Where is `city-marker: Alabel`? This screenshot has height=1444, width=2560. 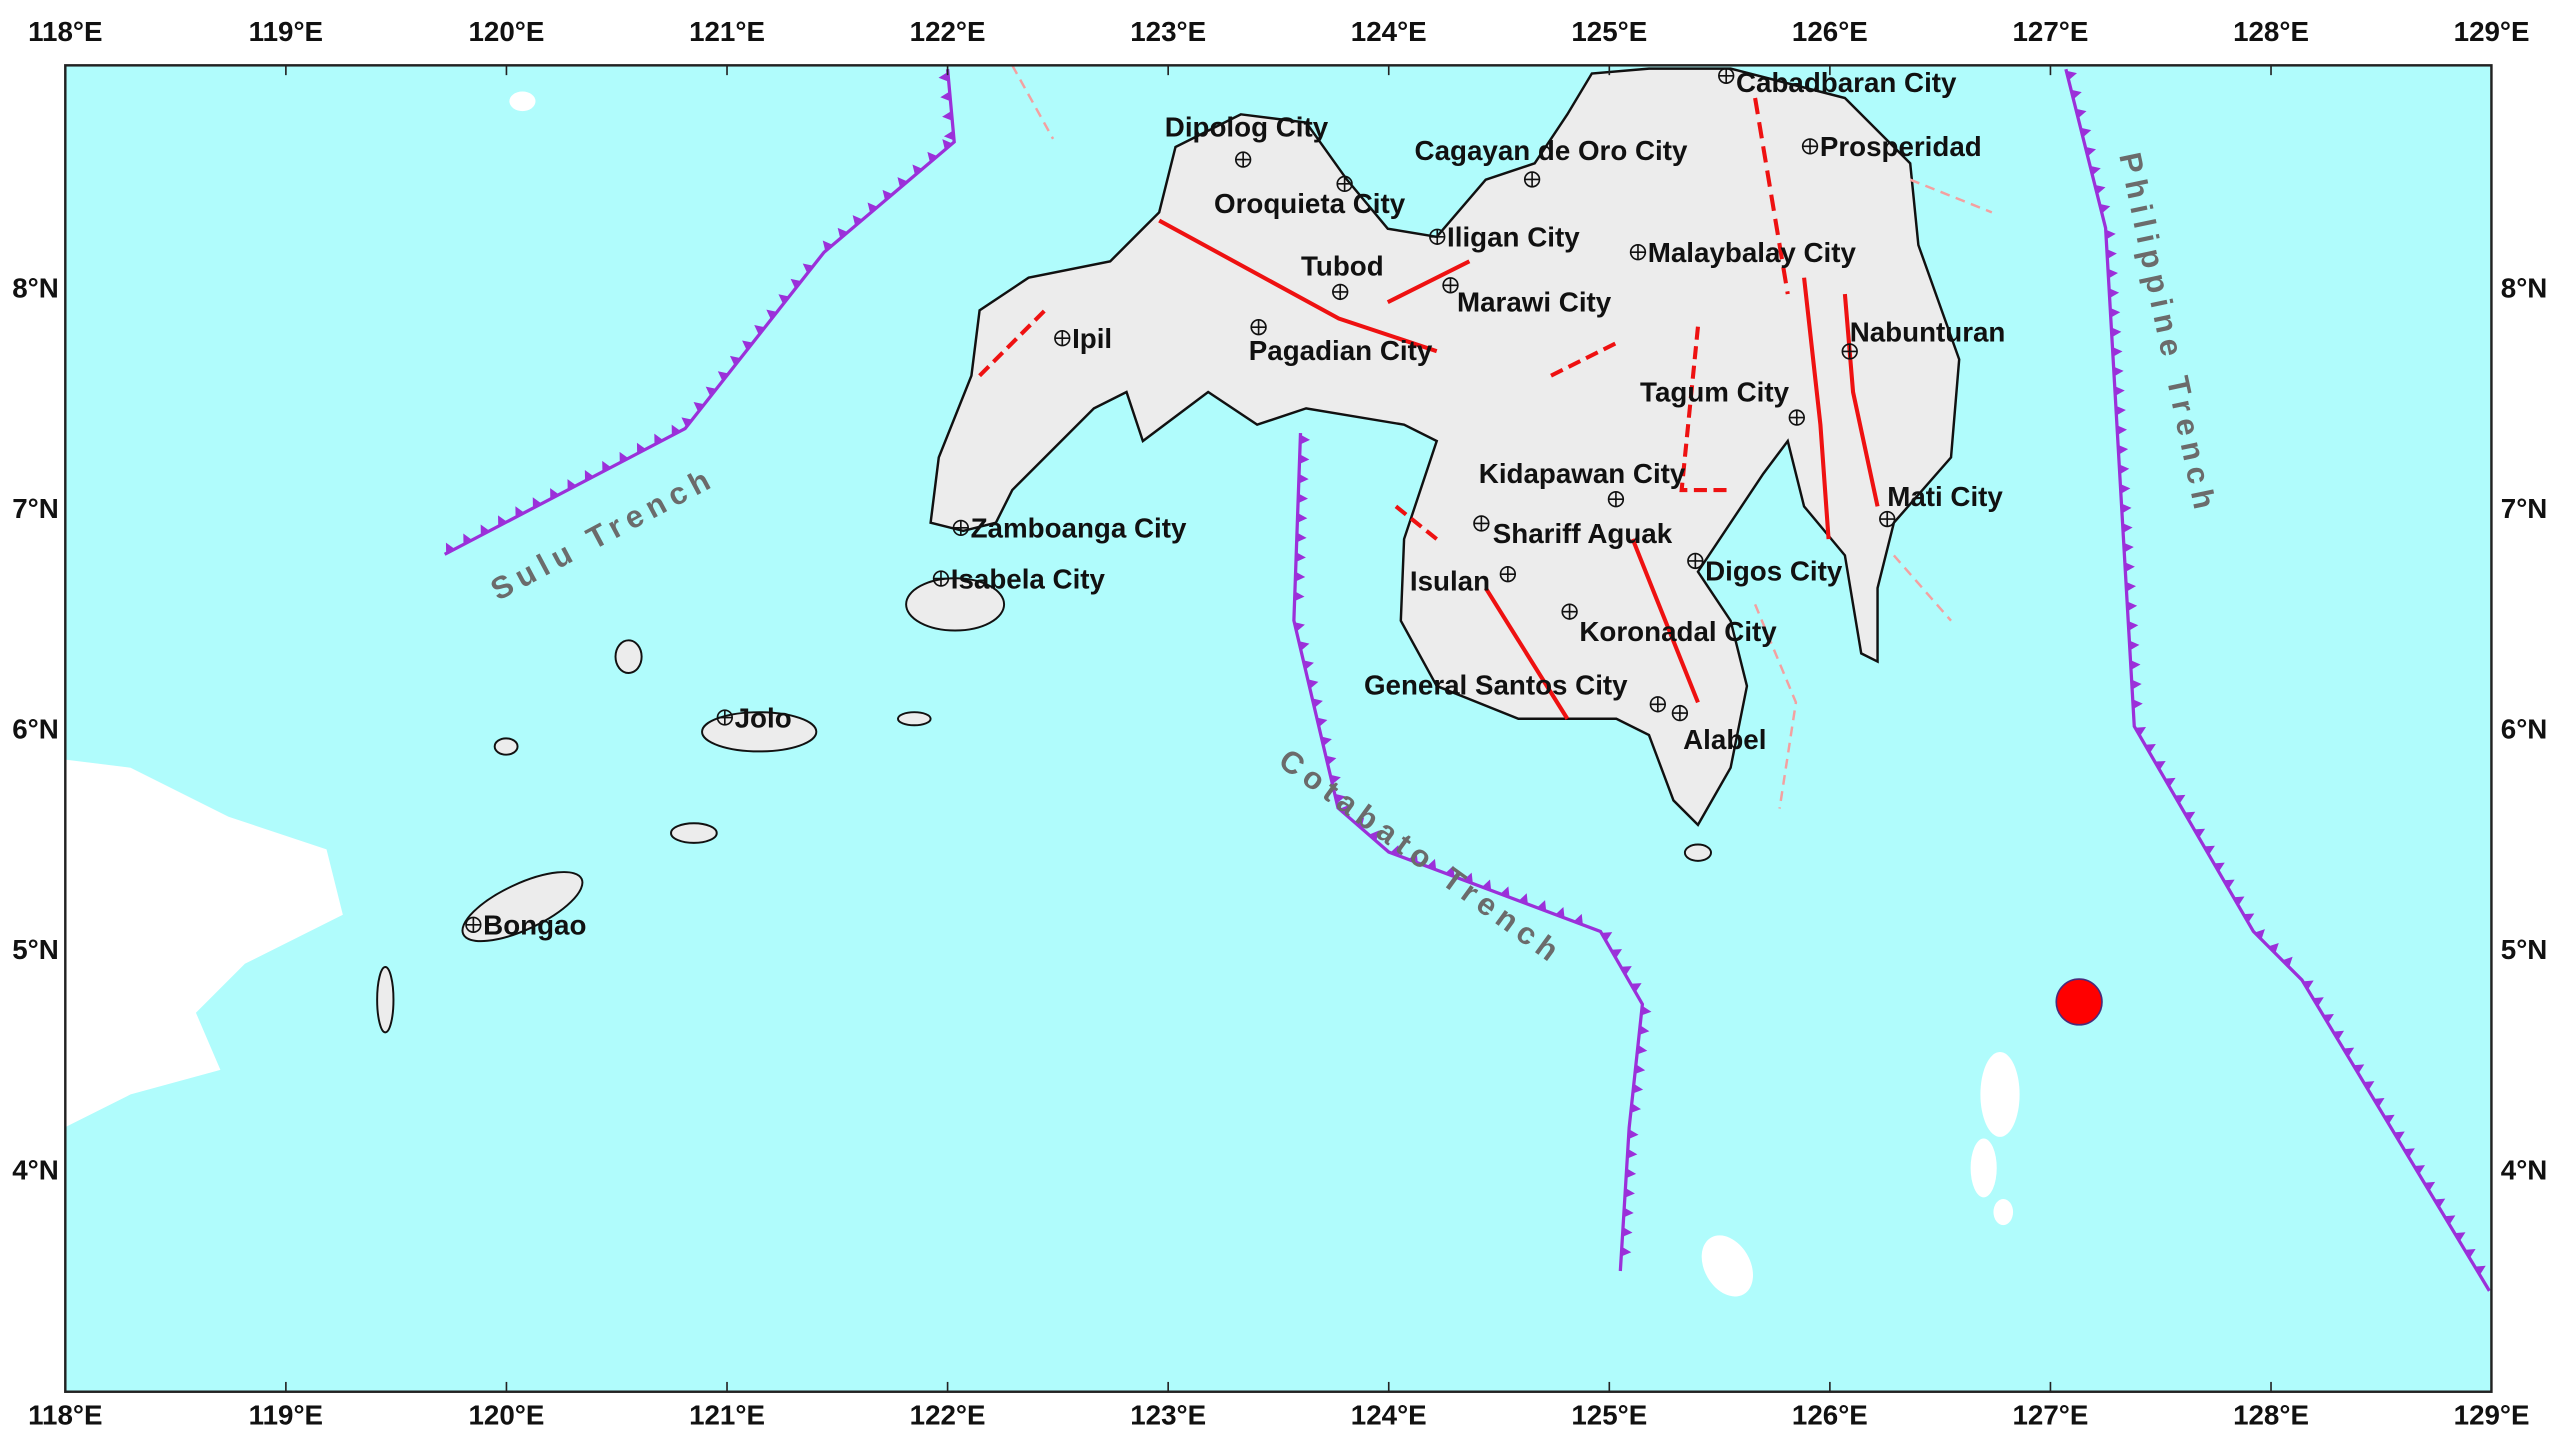 city-marker: Alabel is located at coordinates (1719, 729).